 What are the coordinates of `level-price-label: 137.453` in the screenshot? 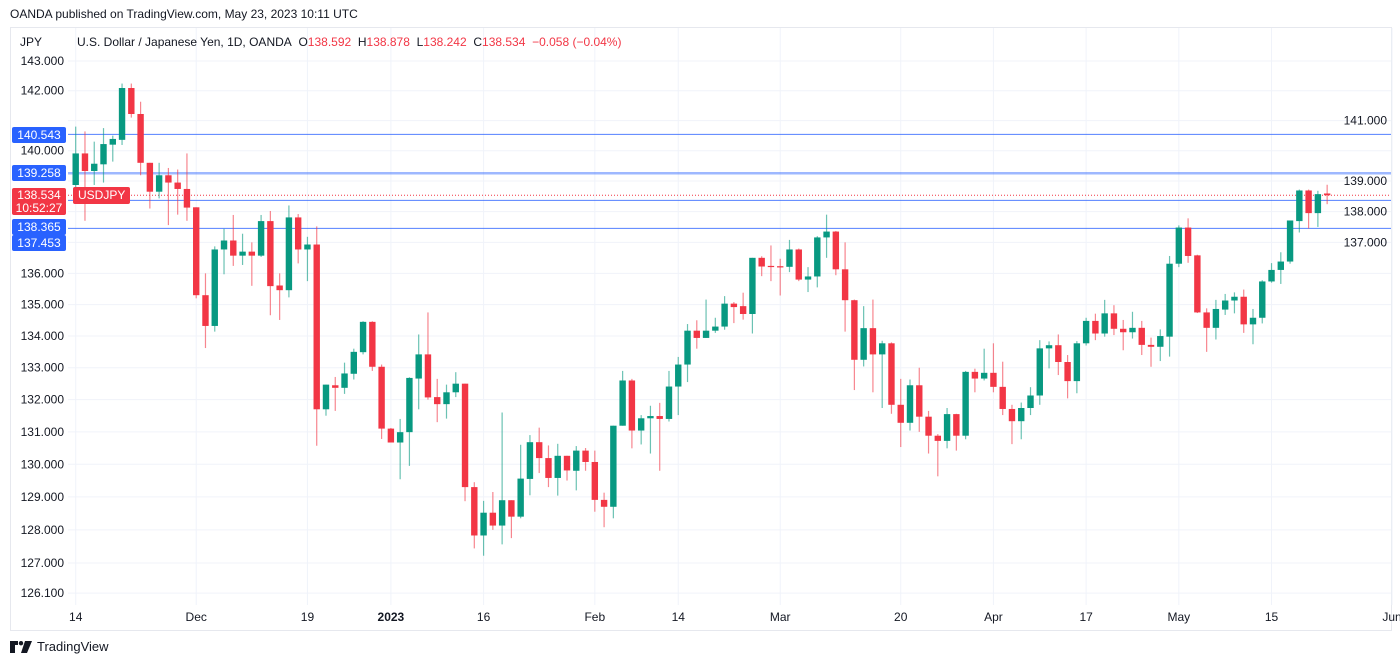 It's located at (39, 243).